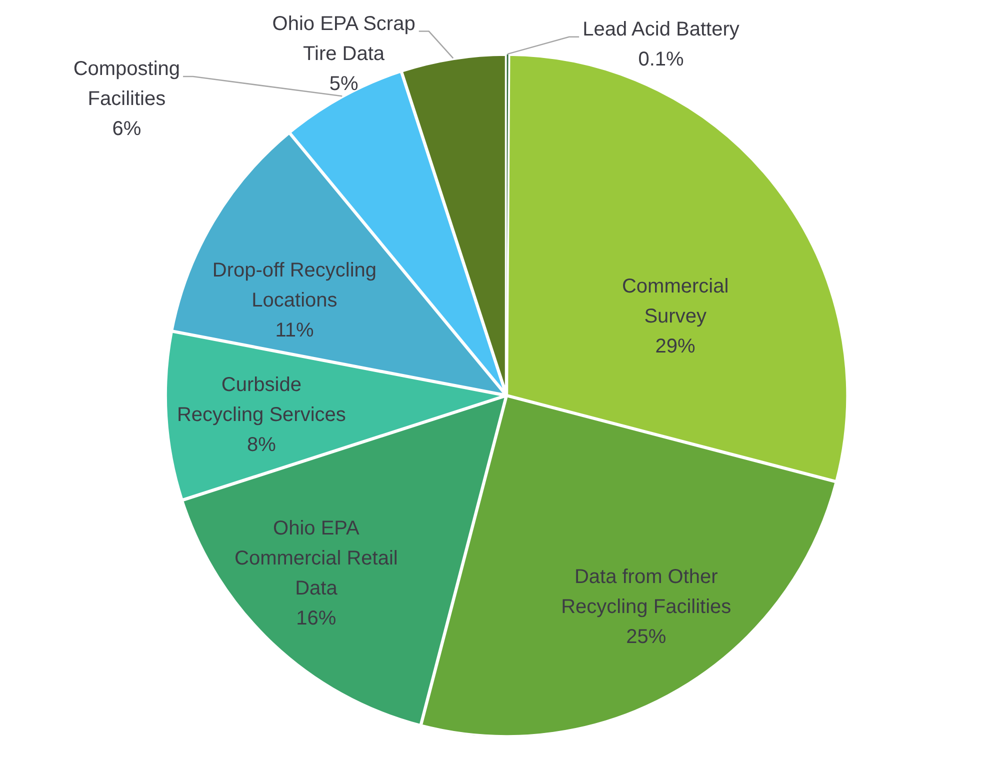 This screenshot has height=765, width=989. Describe the element at coordinates (261, 445) in the screenshot. I see `data-label: 8%` at that location.